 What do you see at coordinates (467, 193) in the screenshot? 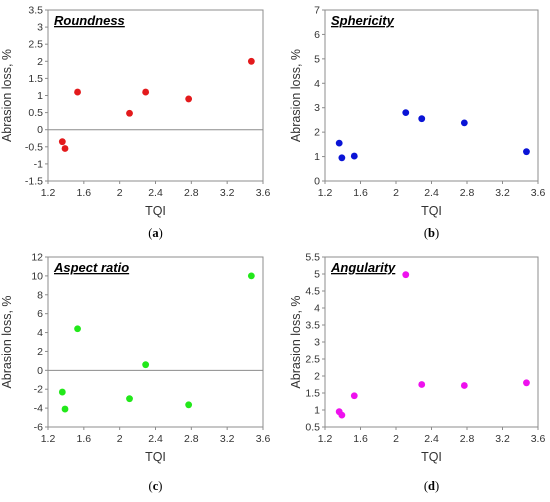
I see `chart-1-x-tick-label: 2.8` at bounding box center [467, 193].